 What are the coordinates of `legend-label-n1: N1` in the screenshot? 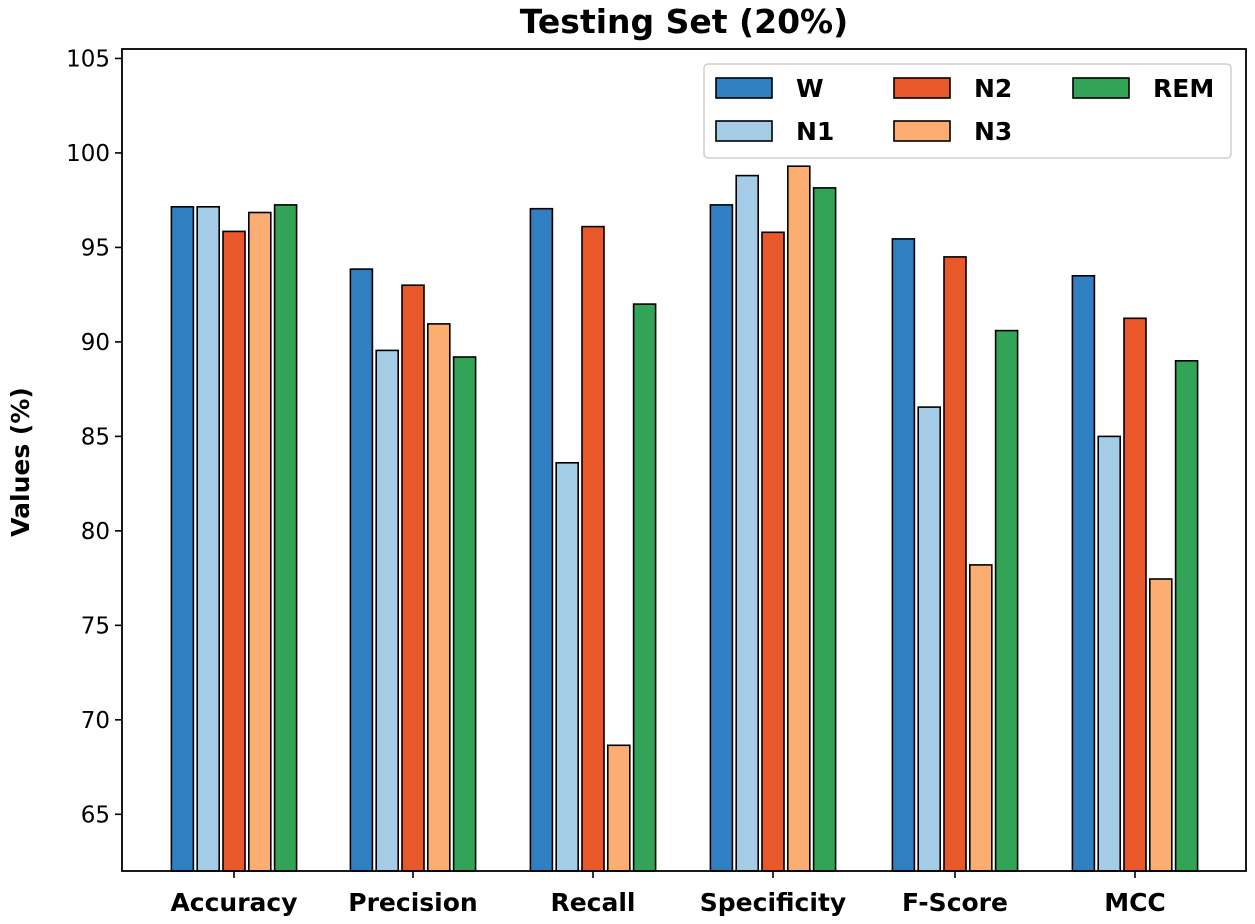 It's located at (815, 131).